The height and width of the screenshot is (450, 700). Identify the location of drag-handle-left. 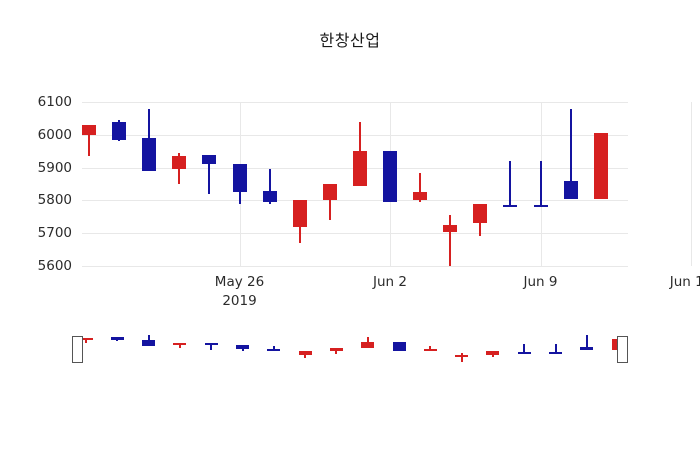
(77, 349).